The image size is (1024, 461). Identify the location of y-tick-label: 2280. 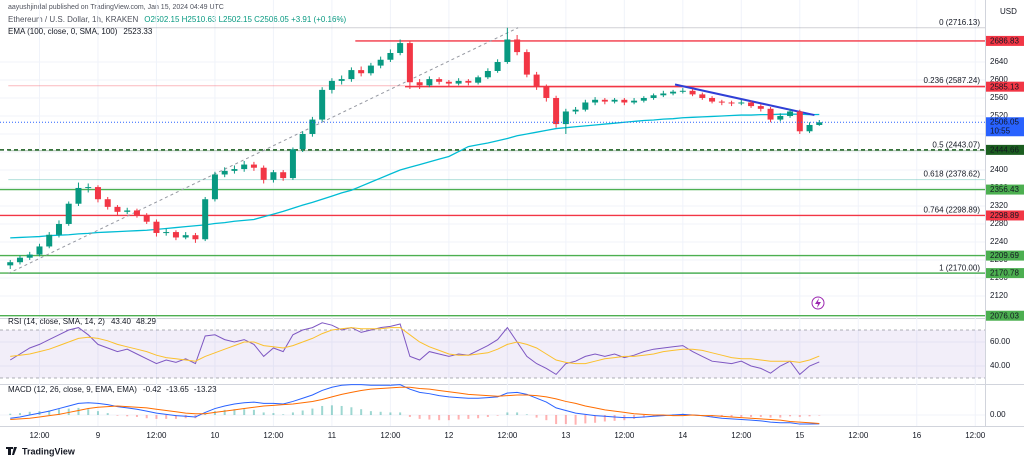
(999, 223).